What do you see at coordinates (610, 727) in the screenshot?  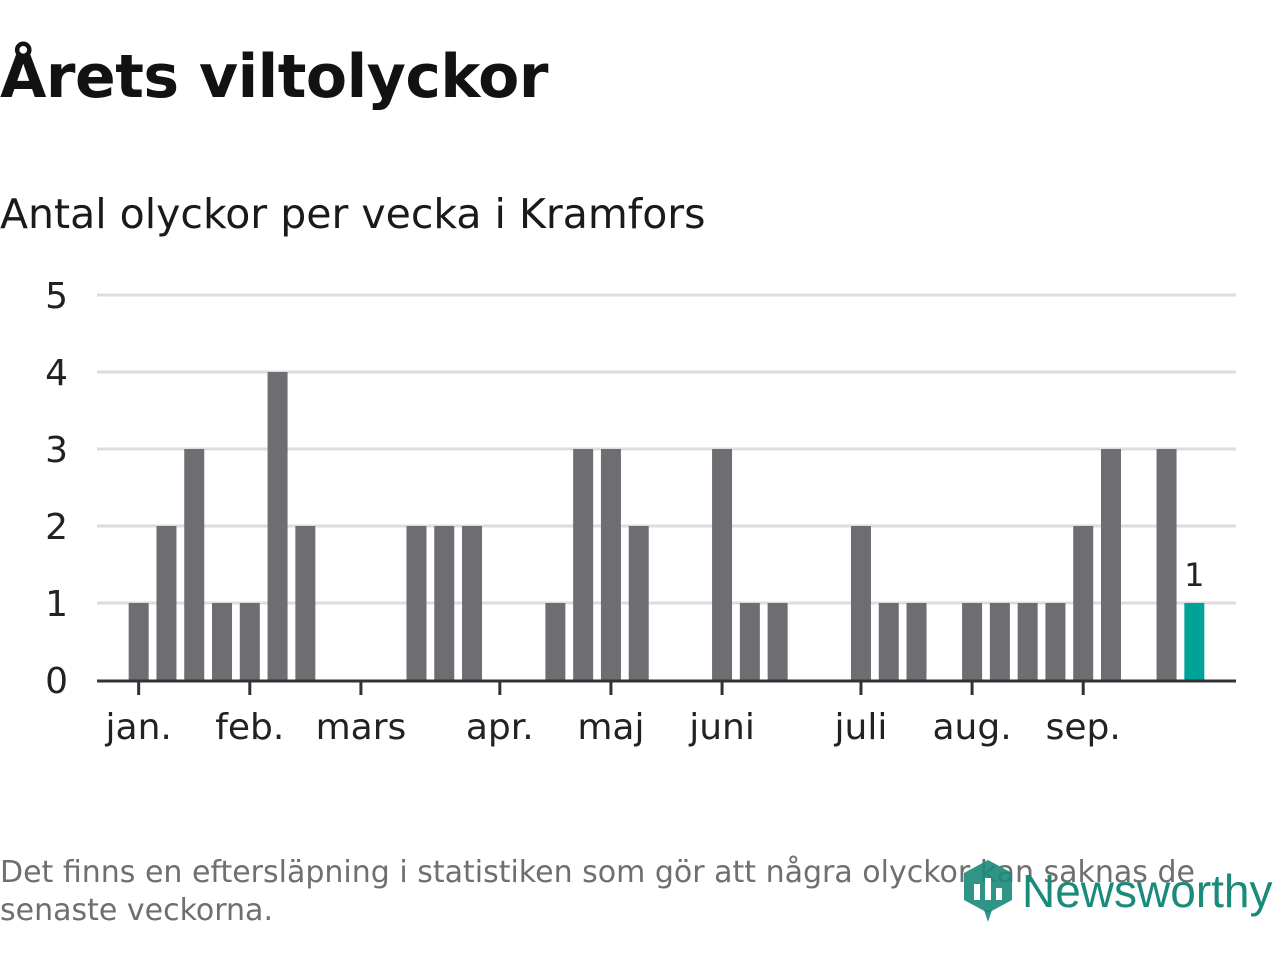 I see `x-tick-label: maj` at bounding box center [610, 727].